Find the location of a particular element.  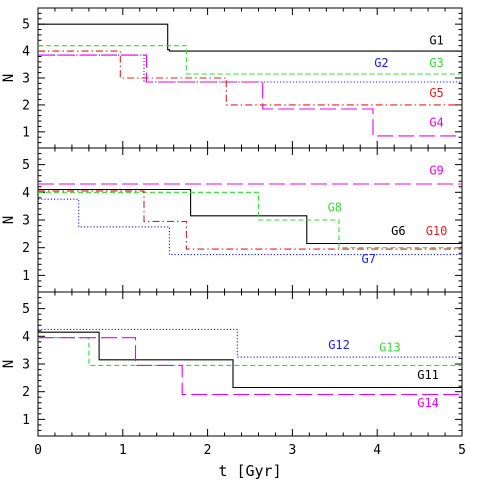

series-line-g3 is located at coordinates (250, 60).